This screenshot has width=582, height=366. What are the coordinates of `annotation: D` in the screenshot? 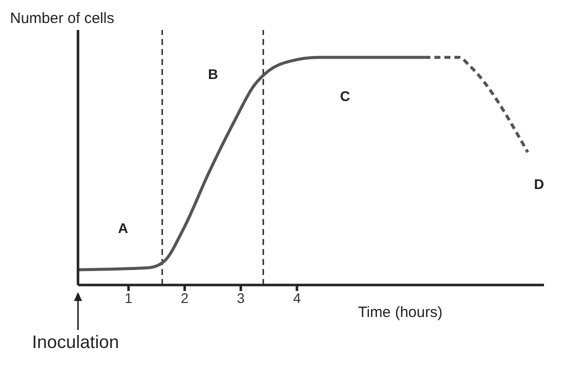 It's located at (539, 184).